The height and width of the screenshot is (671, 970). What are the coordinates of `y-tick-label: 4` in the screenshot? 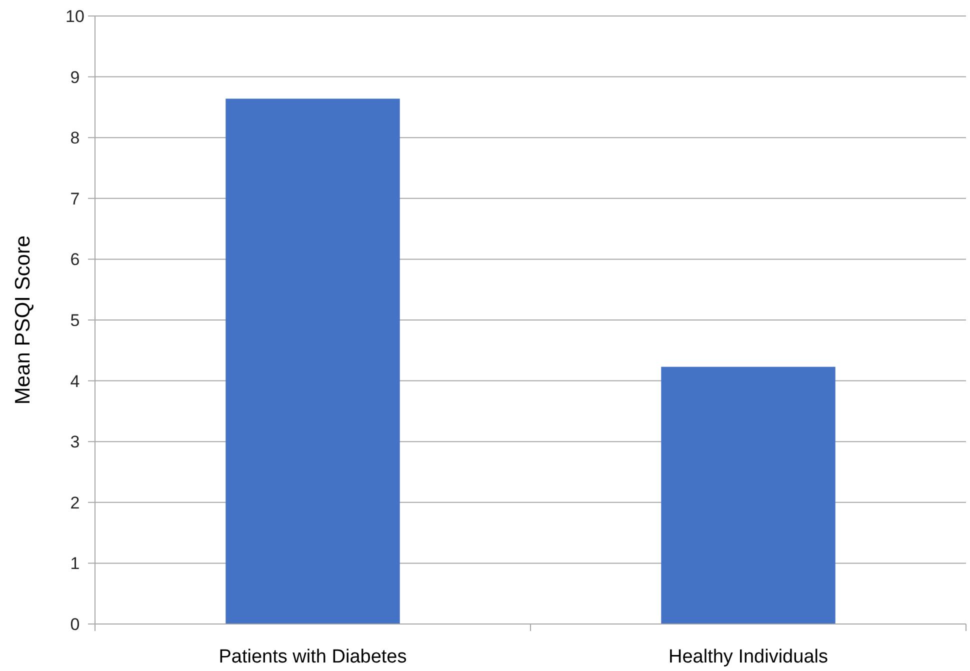 It's located at (75, 381).